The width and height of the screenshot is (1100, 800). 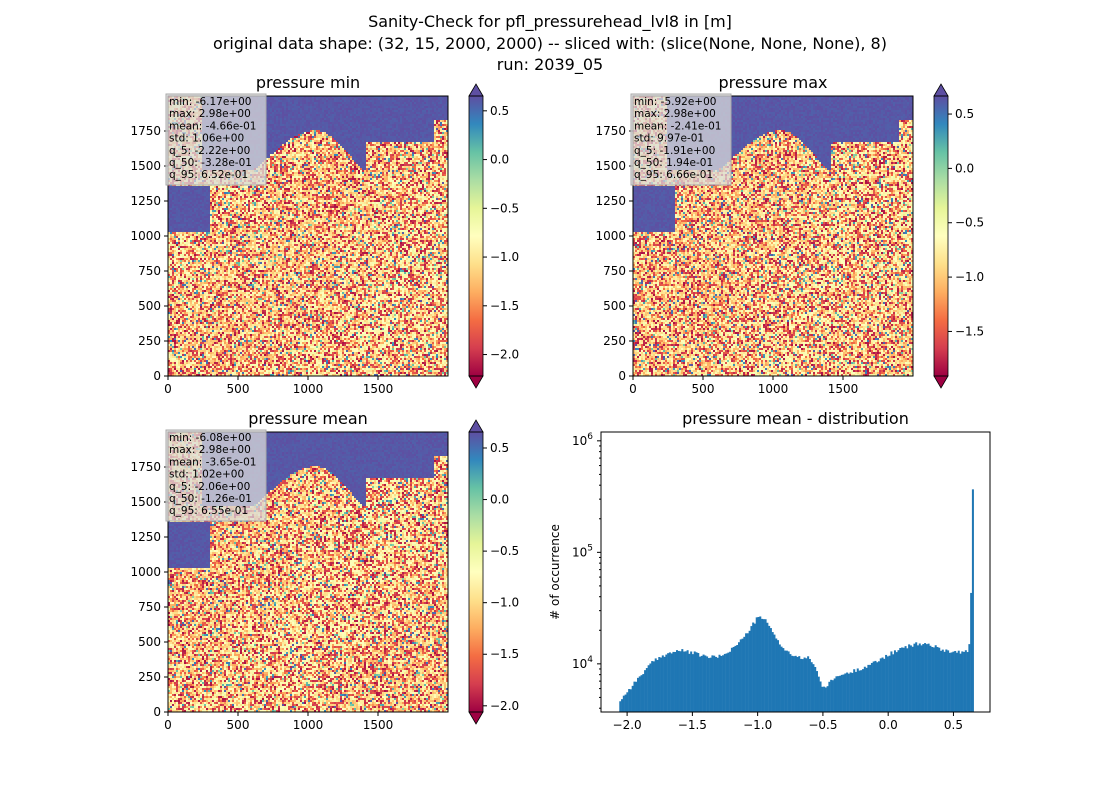 I want to click on histogram-xtick-label: −1.0, so click(x=757, y=725).